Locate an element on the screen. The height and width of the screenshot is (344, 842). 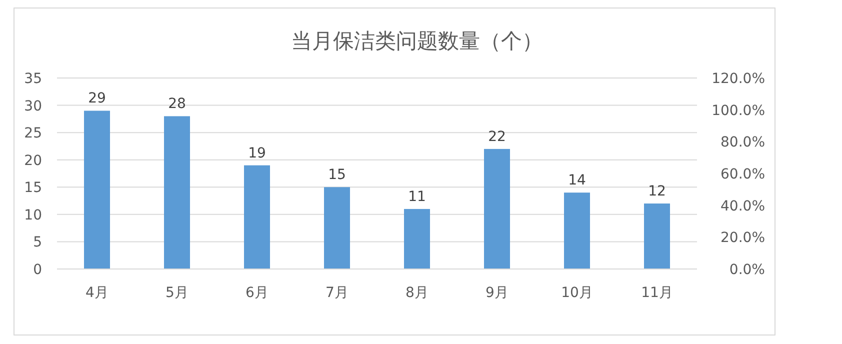
y-tick-label: 30 is located at coordinates (33, 106).